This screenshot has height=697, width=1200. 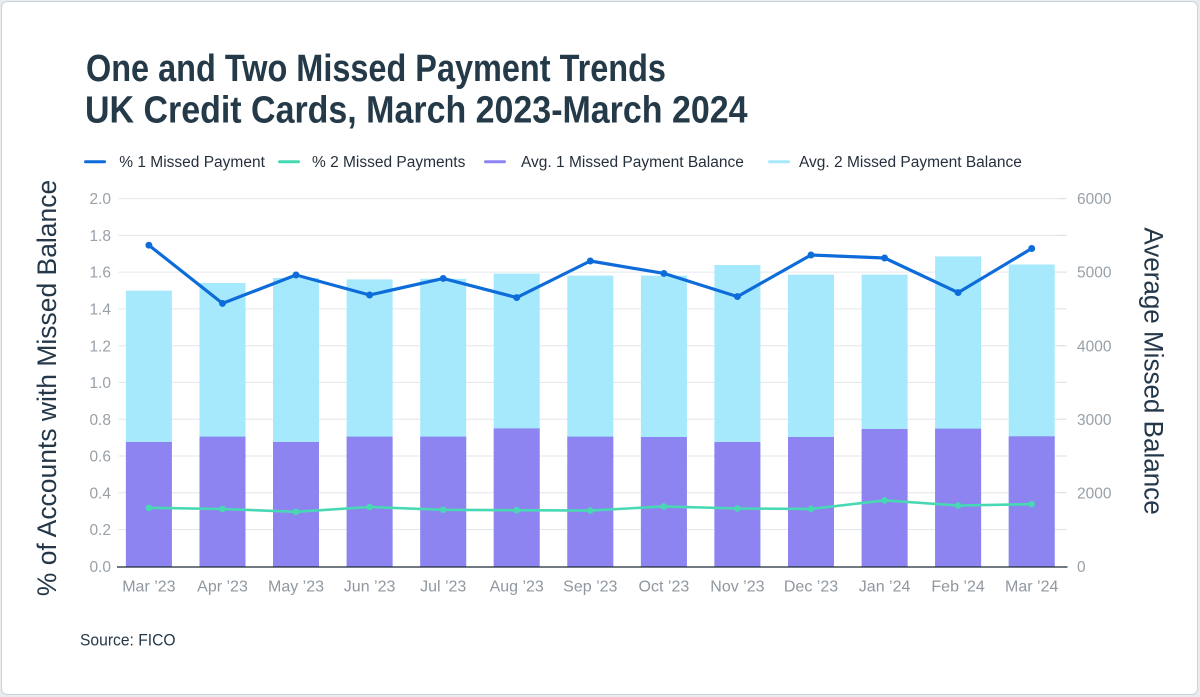 I want to click on svg-text: 1.0, so click(x=100, y=383).